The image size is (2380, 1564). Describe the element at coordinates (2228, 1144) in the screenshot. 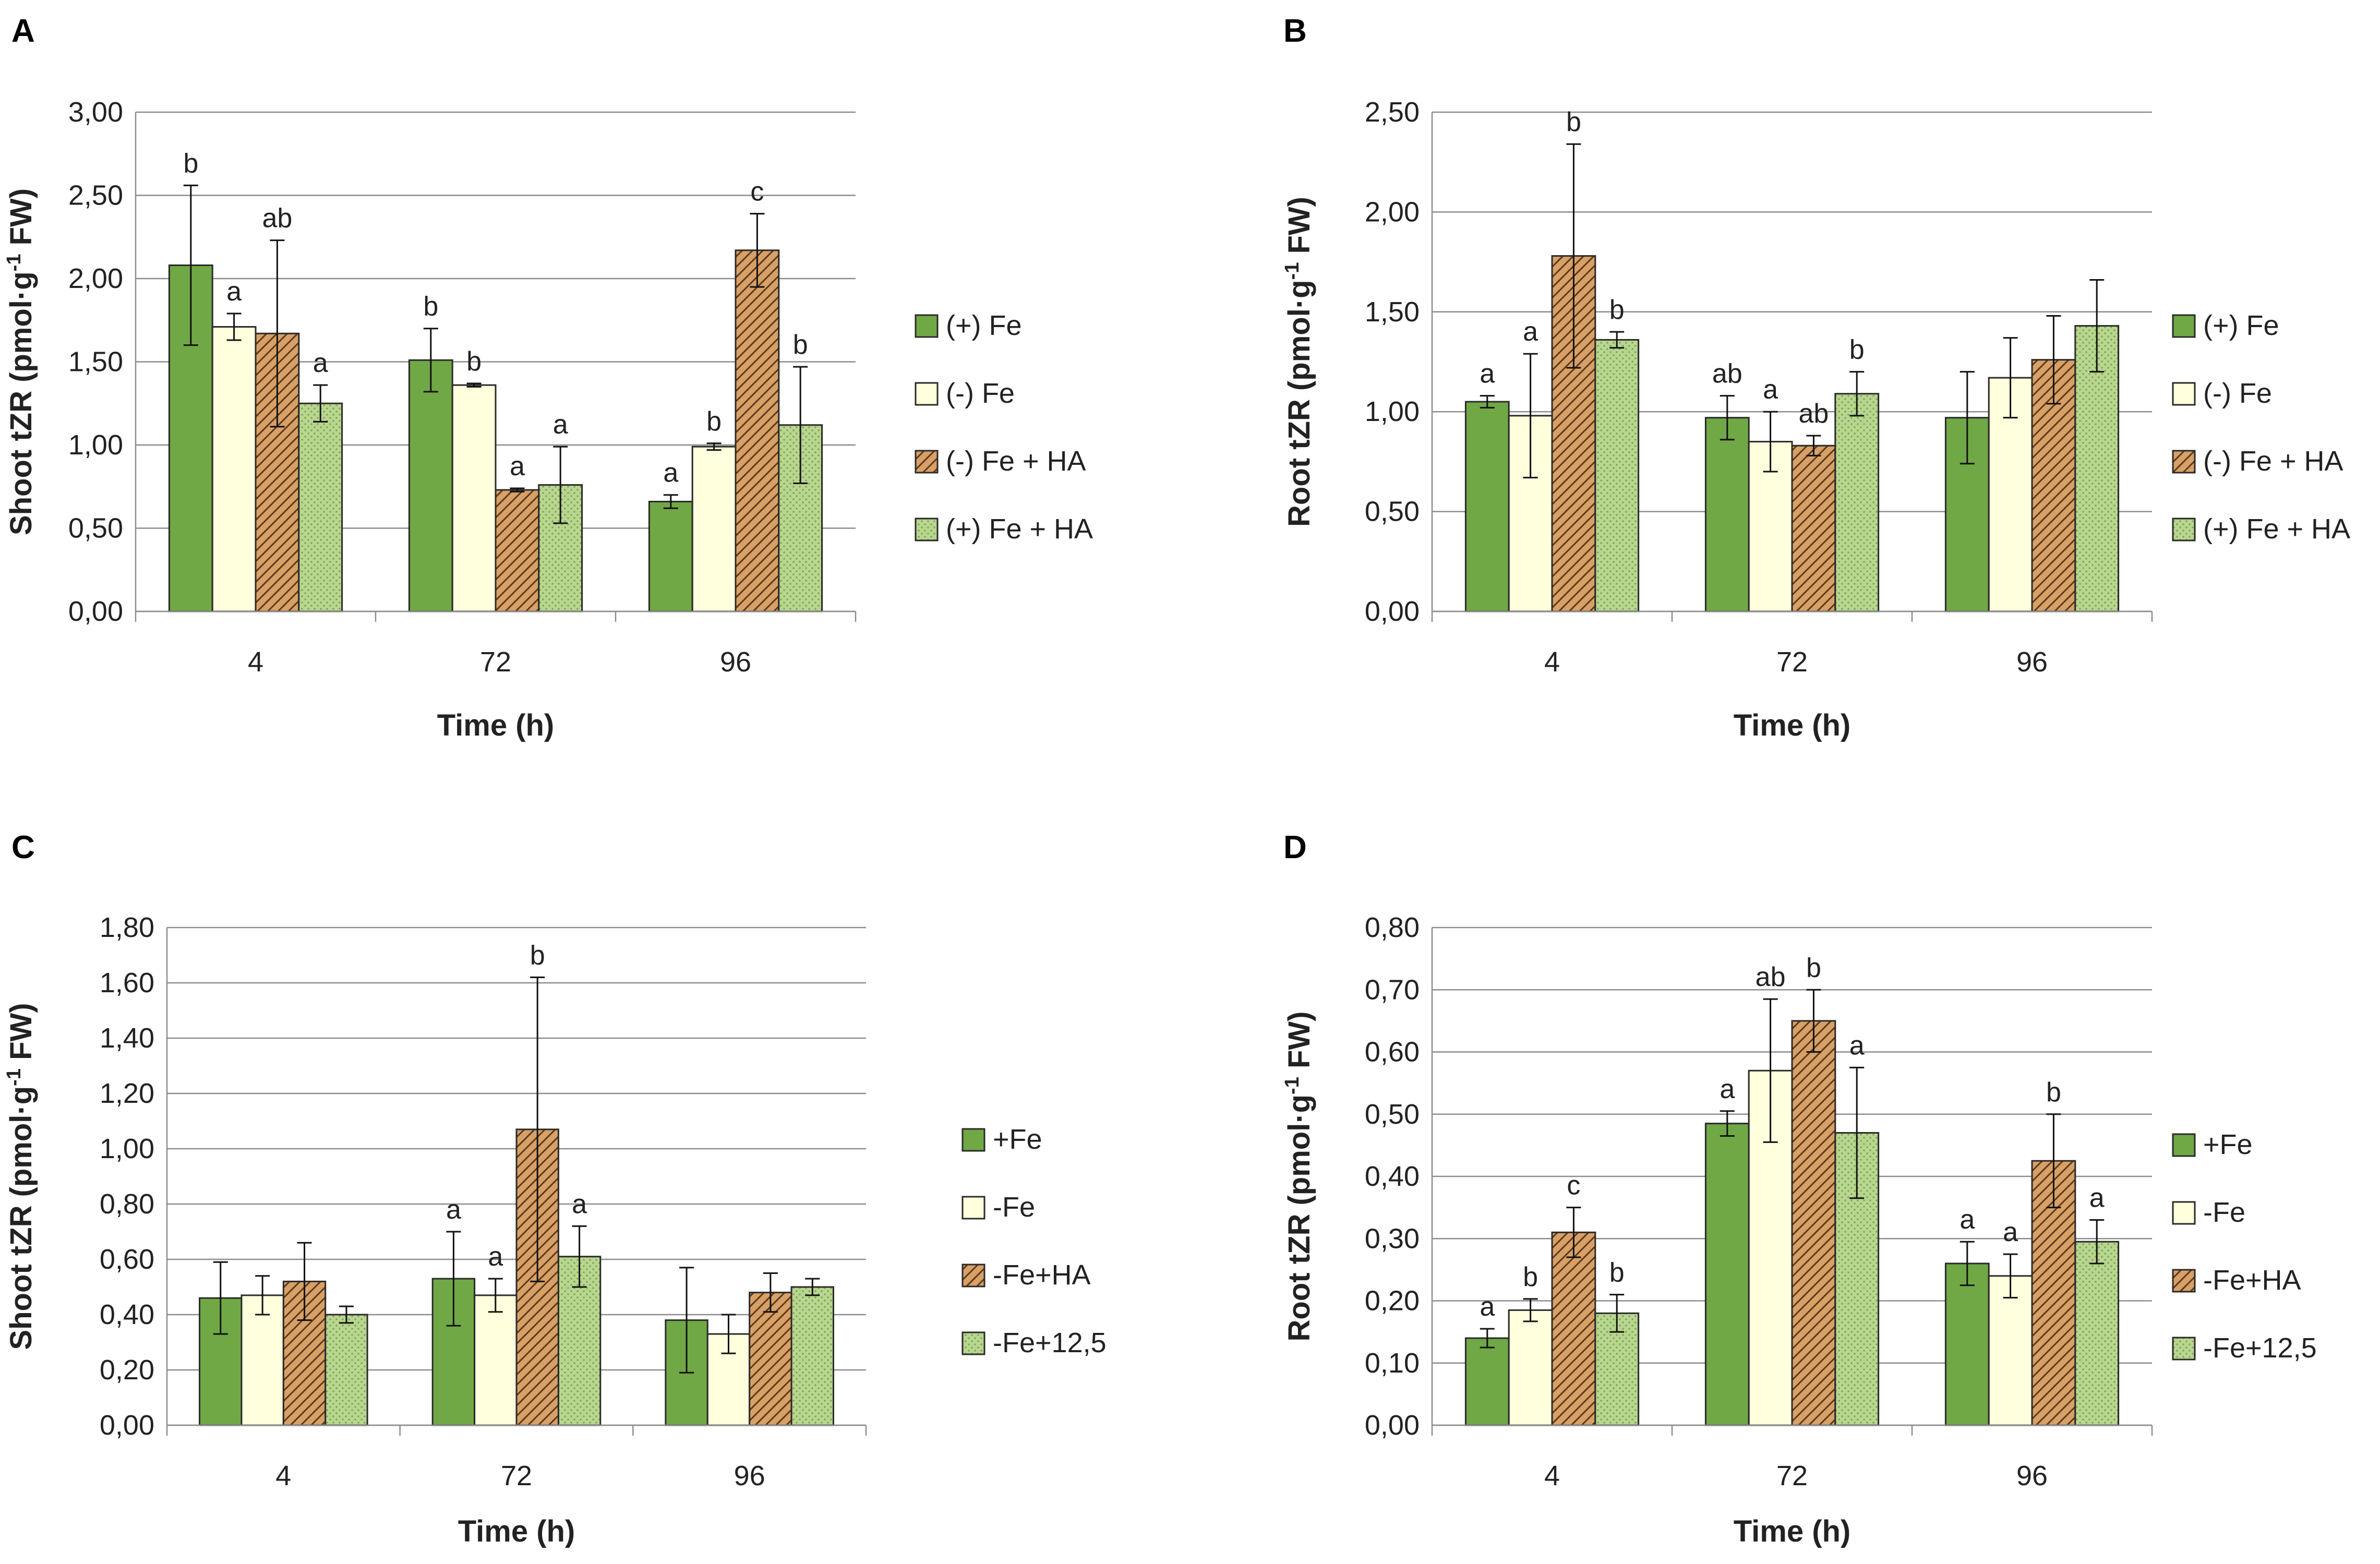

I see `legend-label: +Fe` at that location.